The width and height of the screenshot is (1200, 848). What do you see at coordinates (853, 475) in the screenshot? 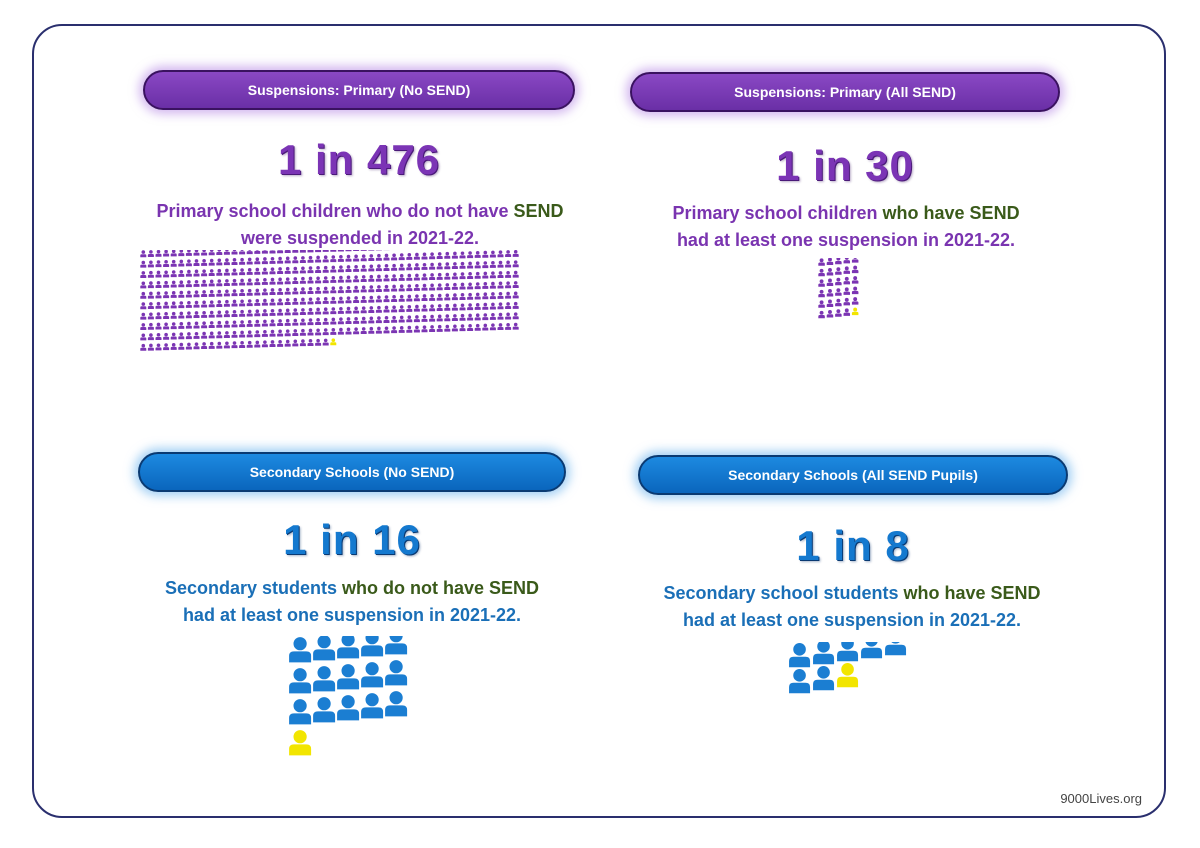
I see `secondary-all-send-header: Secondary Schools (All SEND Pupils)` at bounding box center [853, 475].